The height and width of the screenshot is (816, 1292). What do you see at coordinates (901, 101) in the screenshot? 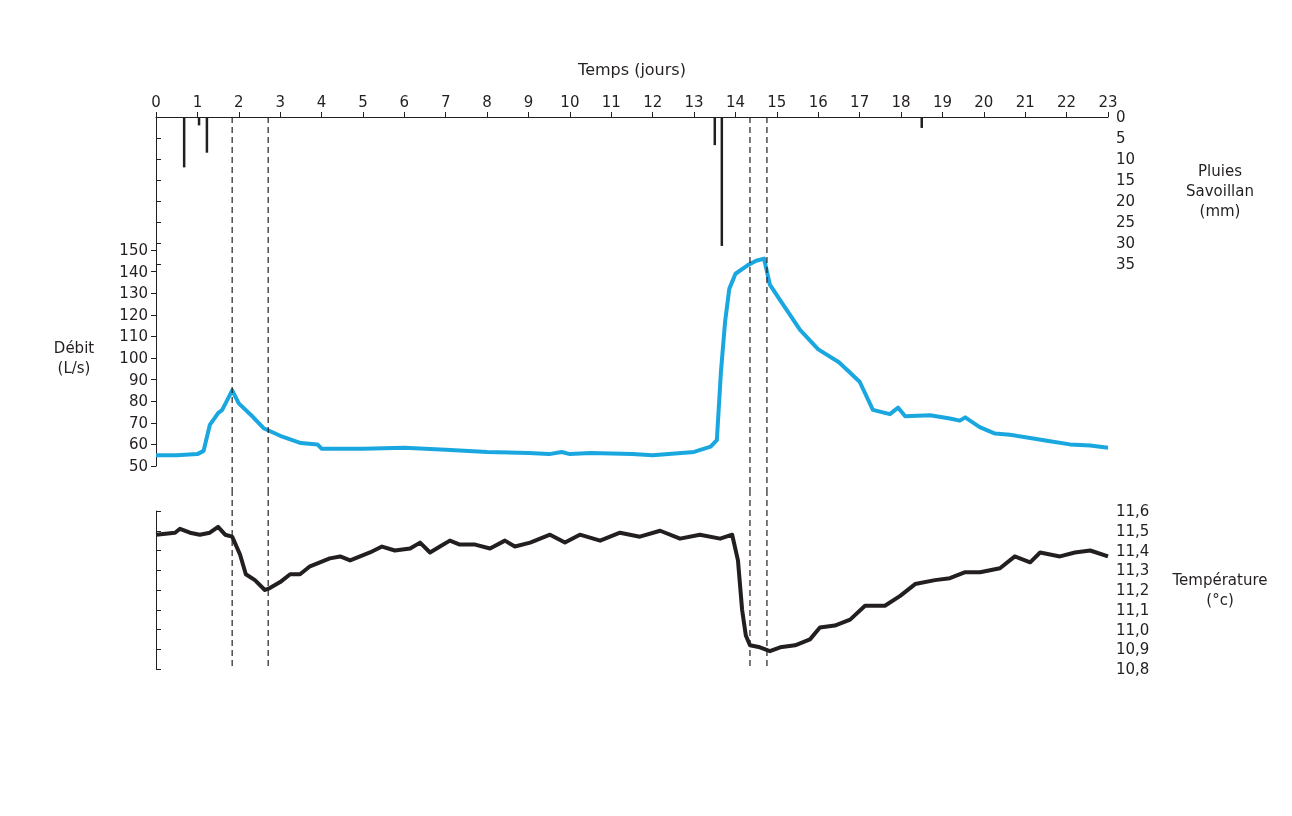
I see `x-tick-label: 18` at bounding box center [901, 101].